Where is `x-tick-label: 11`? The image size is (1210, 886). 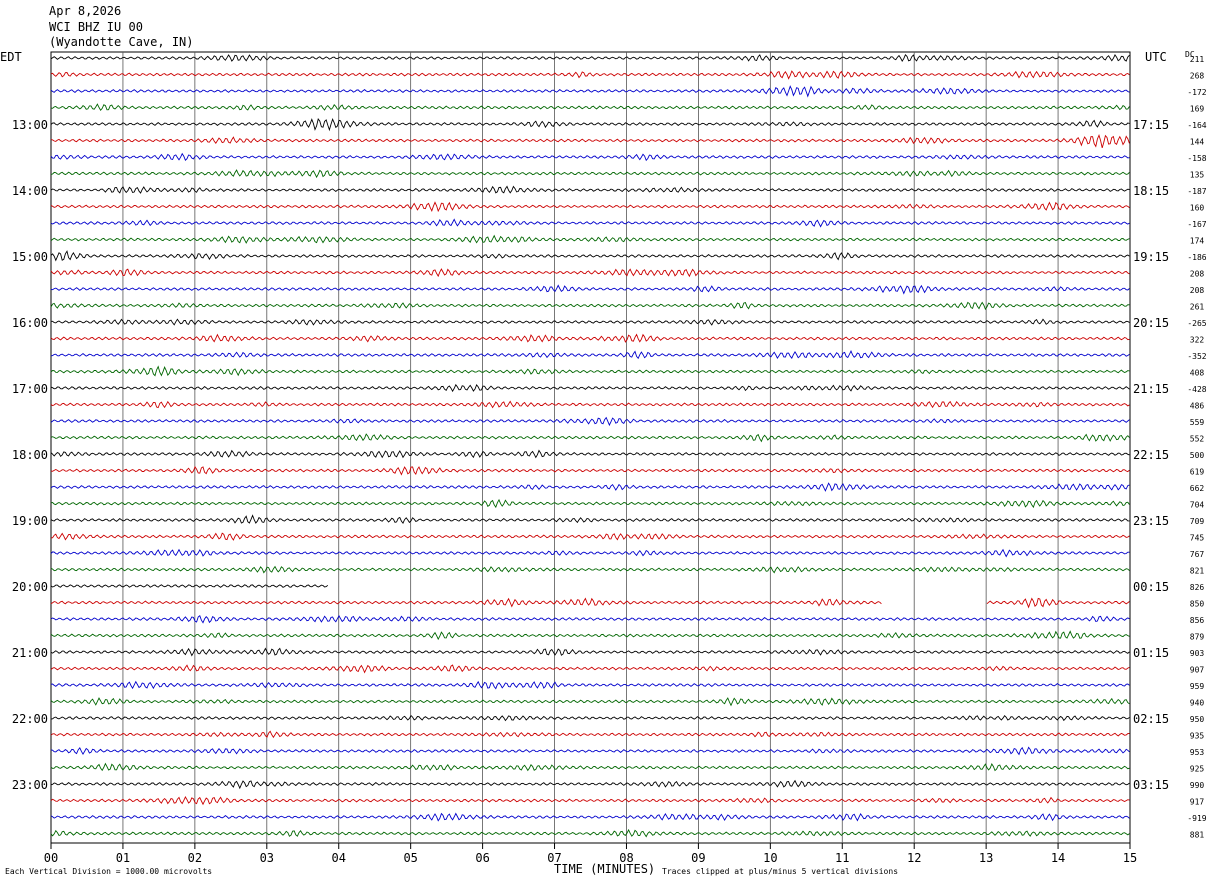
x-tick-label: 11 is located at coordinates (842, 858).